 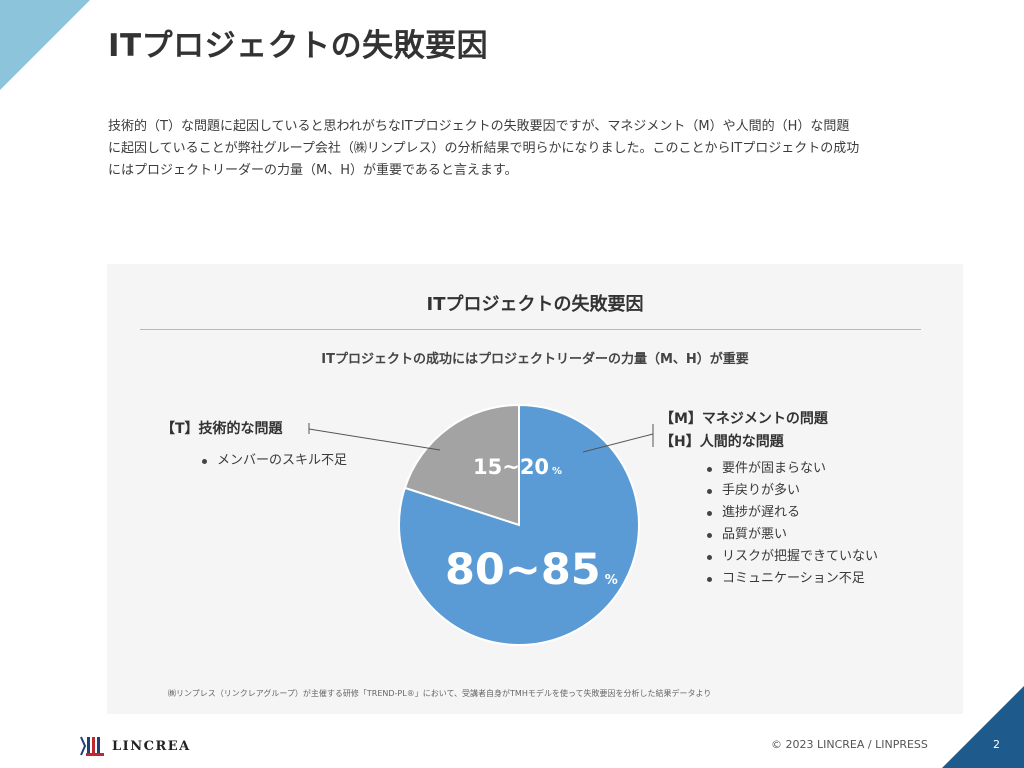 I want to click on chart-title: ITプロジェクトの失敗要因, so click(x=535, y=304).